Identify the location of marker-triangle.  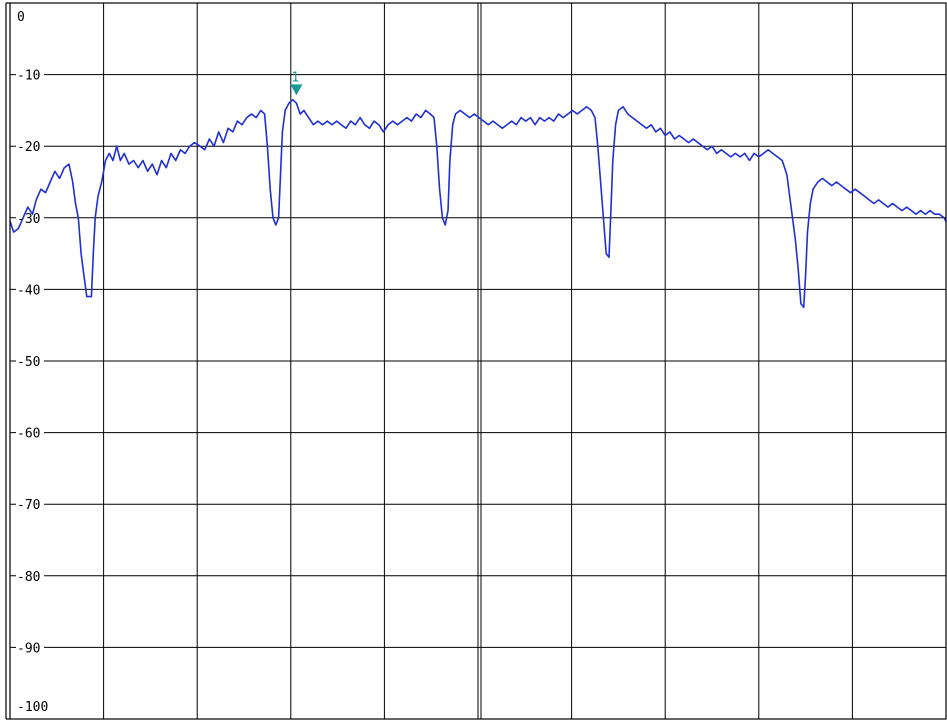
(296, 90).